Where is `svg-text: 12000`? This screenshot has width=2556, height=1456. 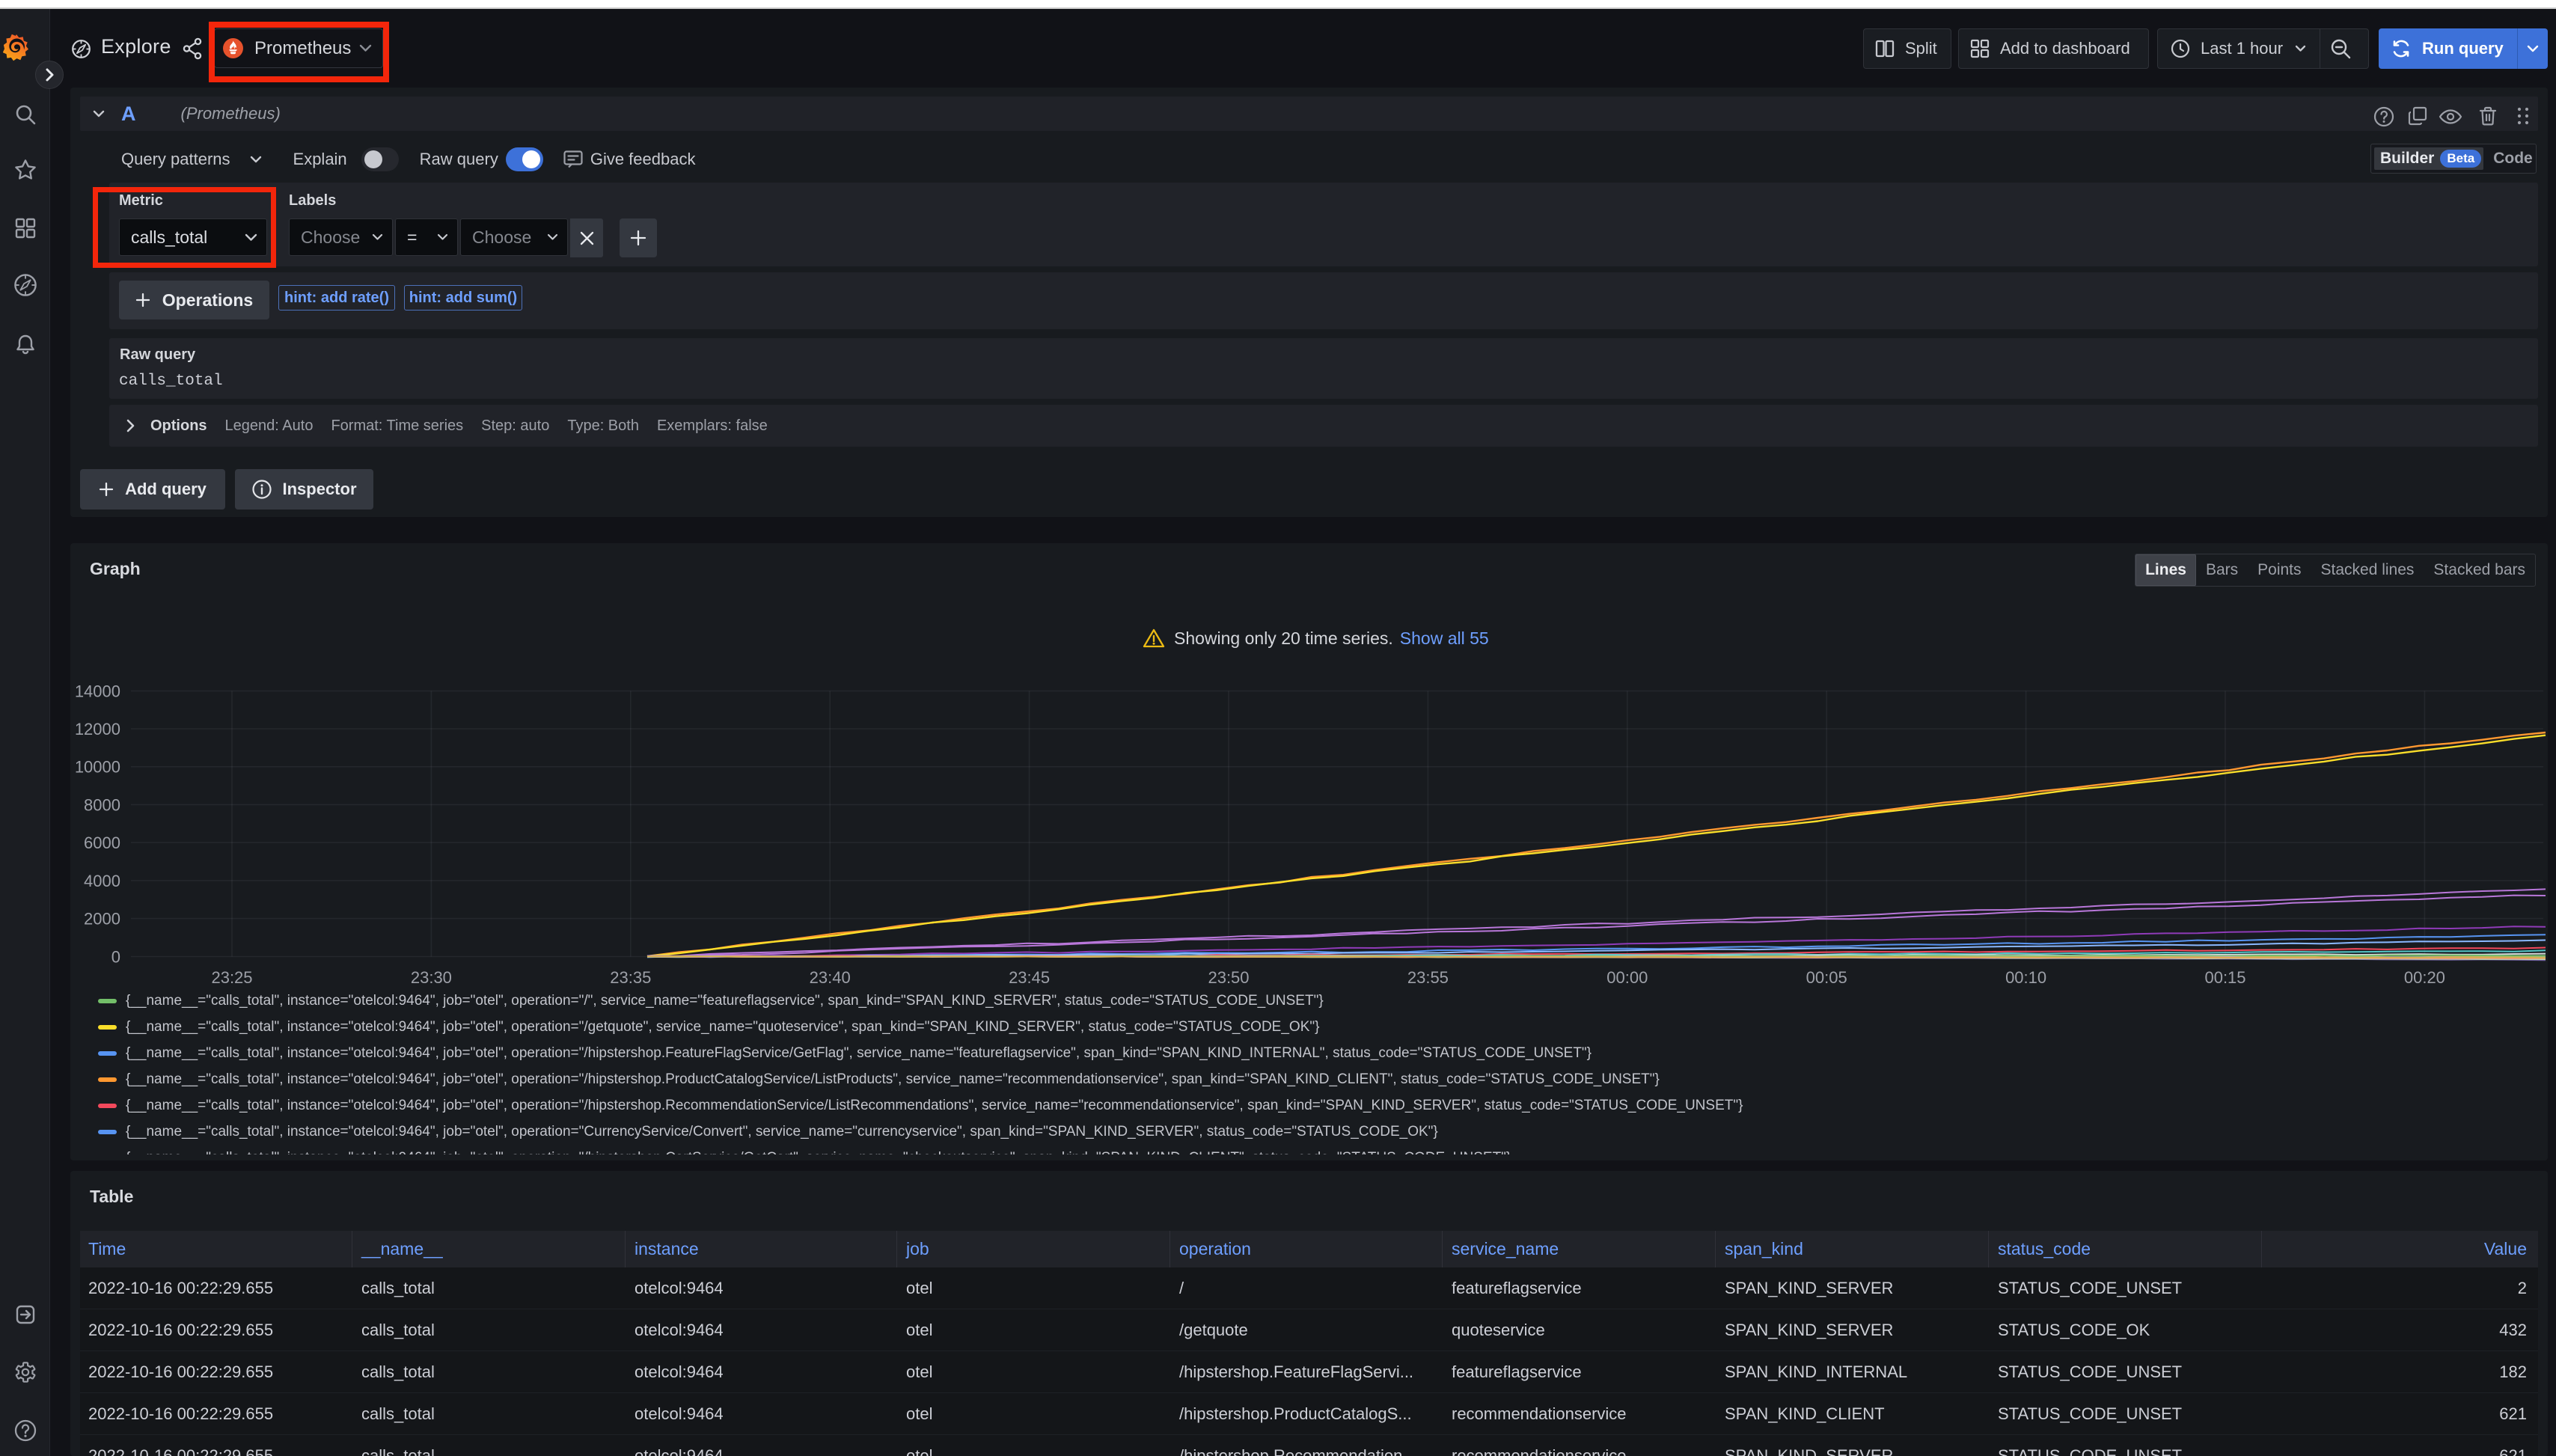 svg-text: 12000 is located at coordinates (98, 729).